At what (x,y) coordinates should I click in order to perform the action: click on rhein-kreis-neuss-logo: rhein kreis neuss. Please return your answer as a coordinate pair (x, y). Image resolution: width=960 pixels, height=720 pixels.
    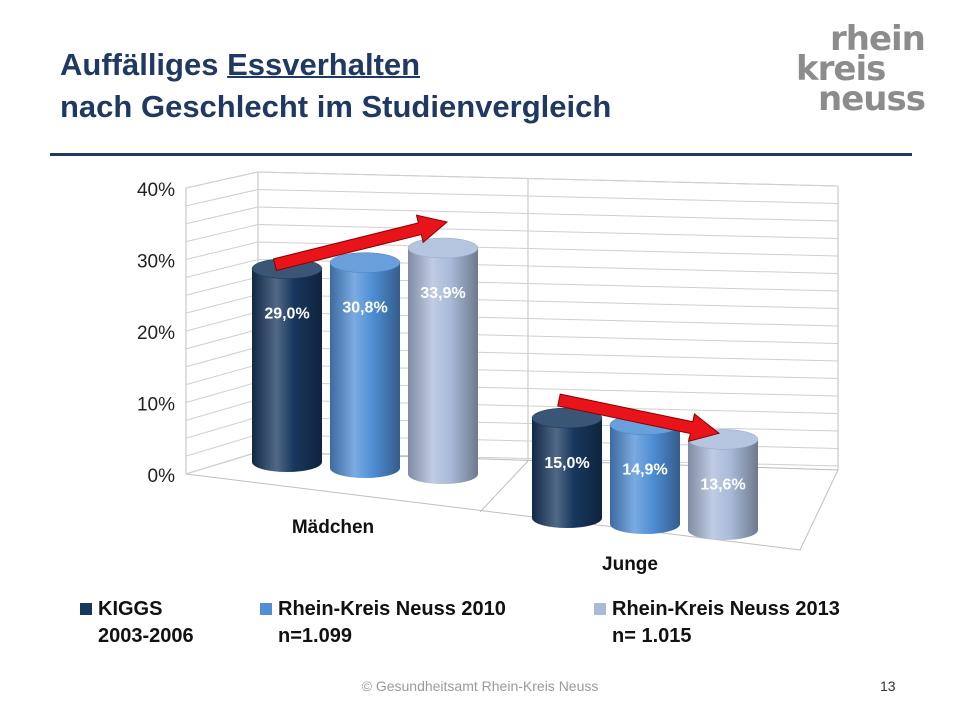
    Looking at the image, I should click on (865, 68).